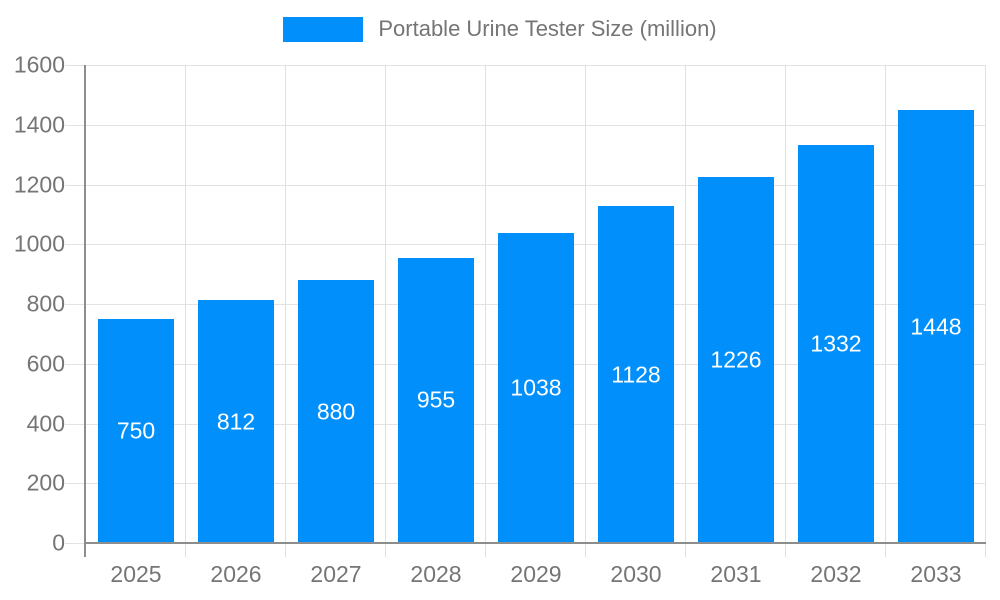 Image resolution: width=1000 pixels, height=600 pixels. What do you see at coordinates (39, 243) in the screenshot?
I see `y-tick-label: 1000` at bounding box center [39, 243].